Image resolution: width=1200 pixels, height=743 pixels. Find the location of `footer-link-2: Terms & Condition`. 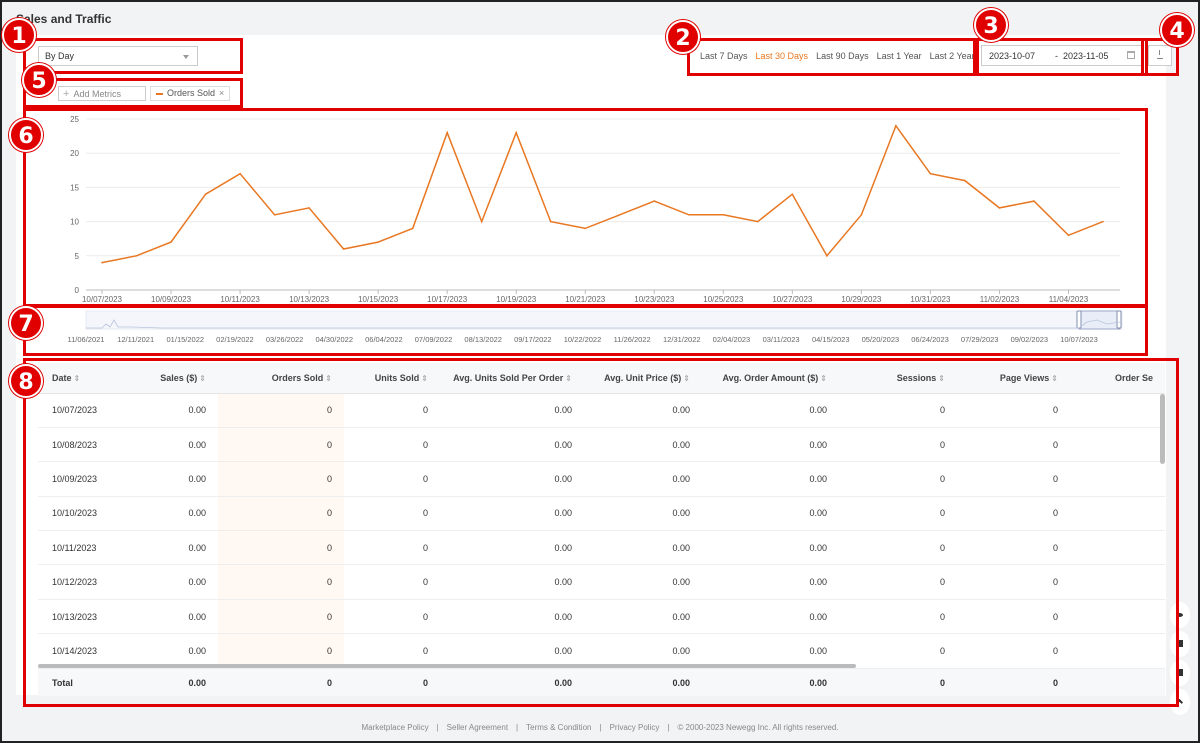

footer-link-2: Terms & Condition is located at coordinates (559, 727).